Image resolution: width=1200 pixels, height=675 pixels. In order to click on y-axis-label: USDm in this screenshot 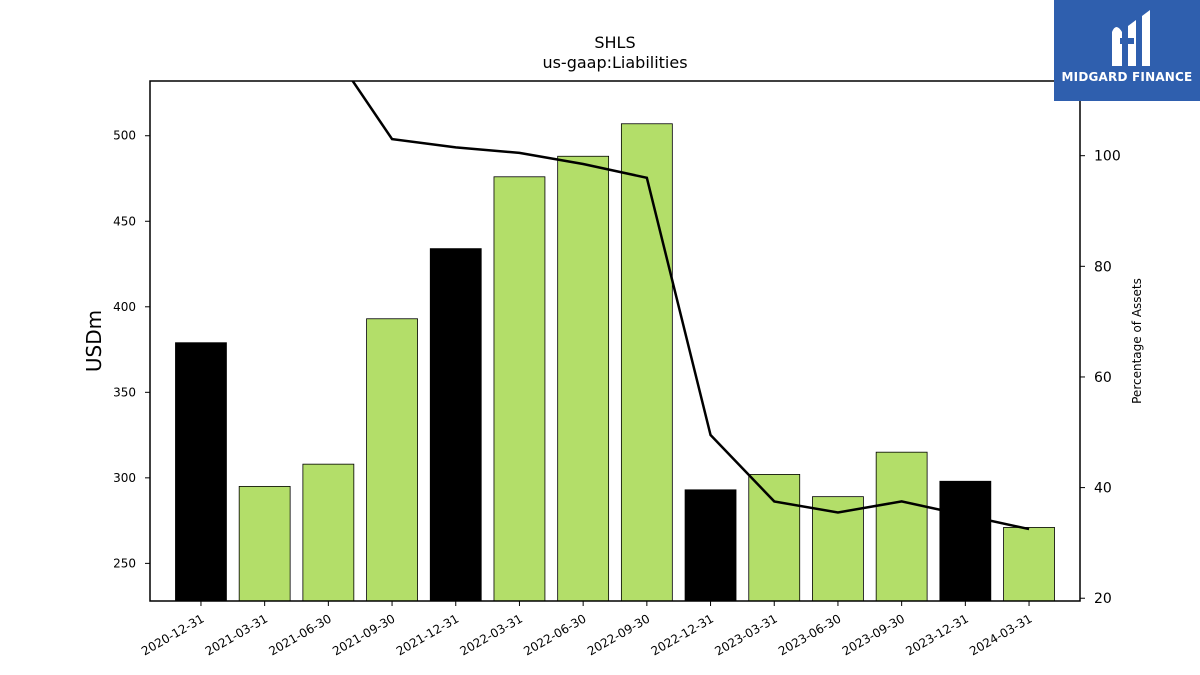, I will do `click(94, 341)`.